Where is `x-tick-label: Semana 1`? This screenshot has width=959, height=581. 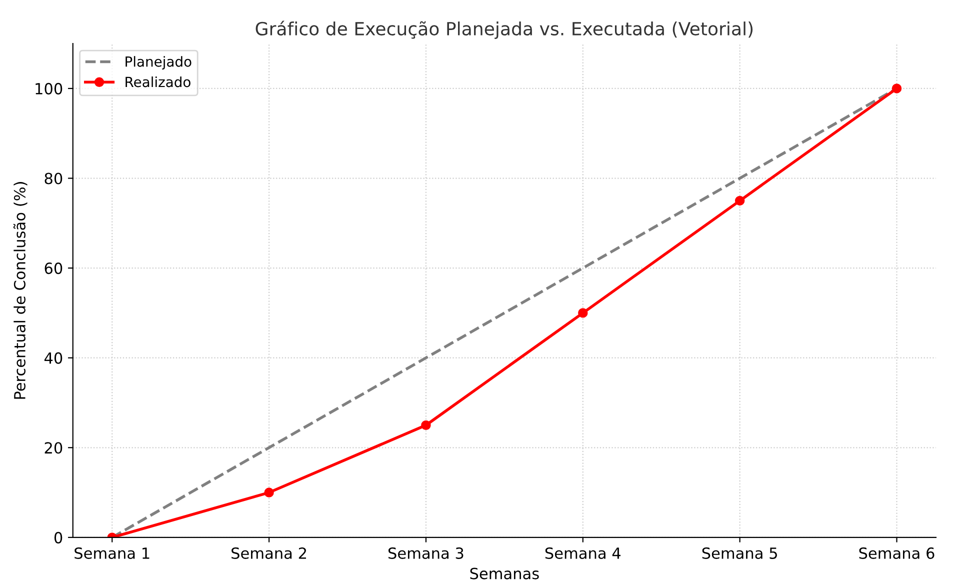 x-tick-label: Semana 1 is located at coordinates (112, 553).